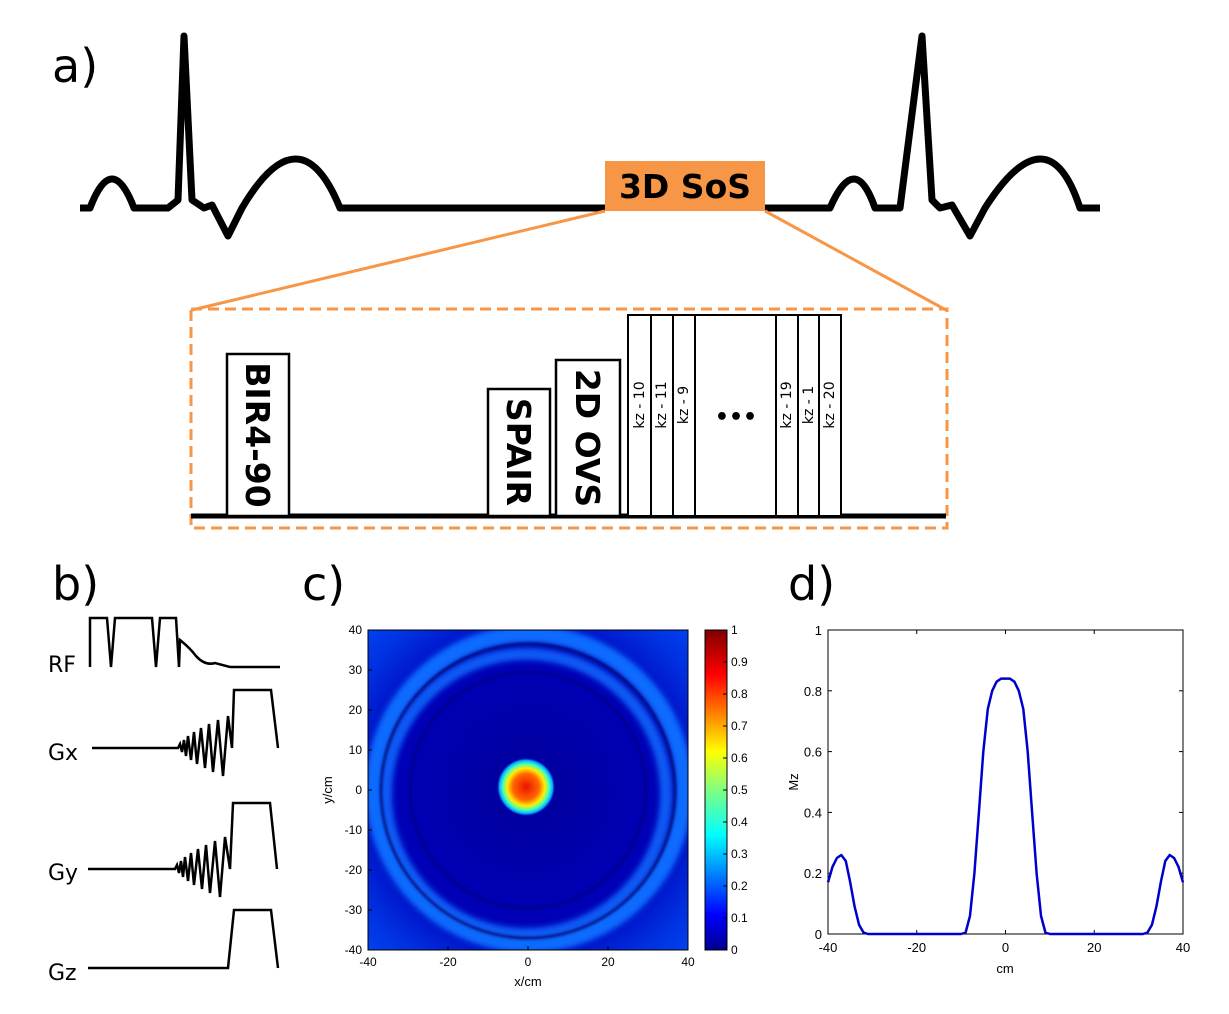 Image resolution: width=1229 pixels, height=1014 pixels. I want to click on gx-waveform, so click(186, 732).